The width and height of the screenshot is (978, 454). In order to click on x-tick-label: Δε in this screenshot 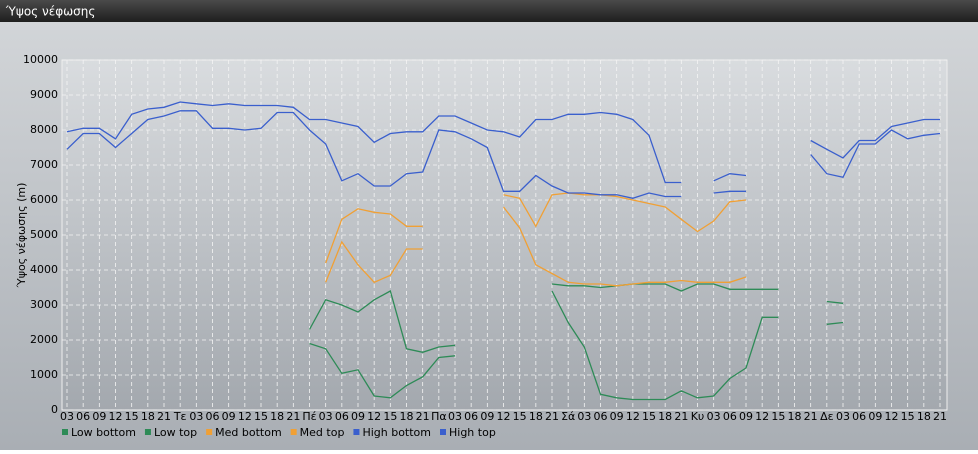, I will do `click(827, 416)`.